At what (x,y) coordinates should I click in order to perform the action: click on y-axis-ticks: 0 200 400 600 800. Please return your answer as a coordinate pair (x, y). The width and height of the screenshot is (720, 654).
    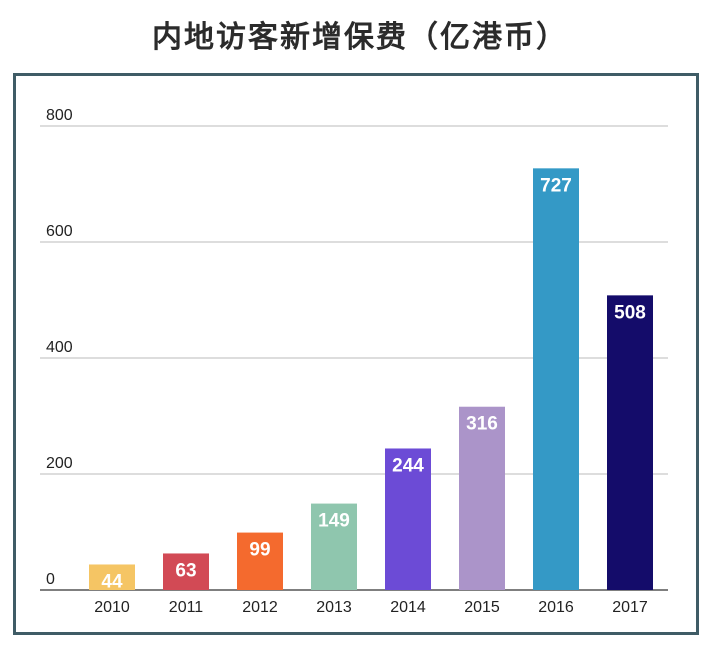
    Looking at the image, I should click on (59, 347).